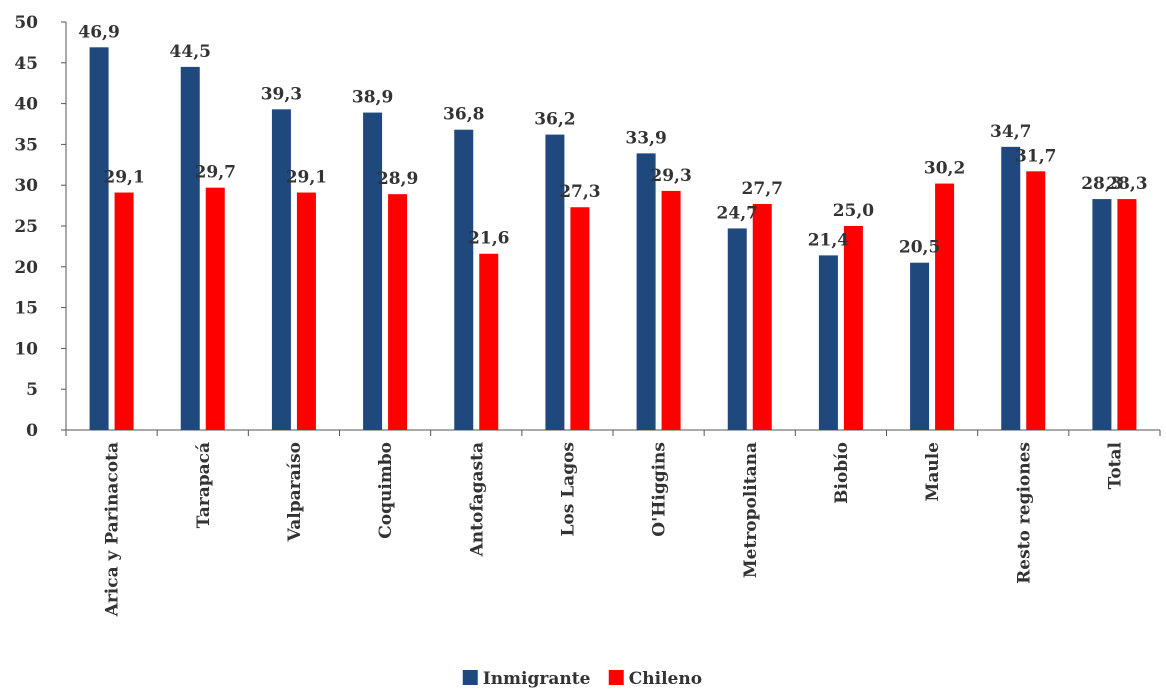 The height and width of the screenshot is (695, 1166). Describe the element at coordinates (762, 189) in the screenshot. I see `data-label-chileno: 27,7` at that location.